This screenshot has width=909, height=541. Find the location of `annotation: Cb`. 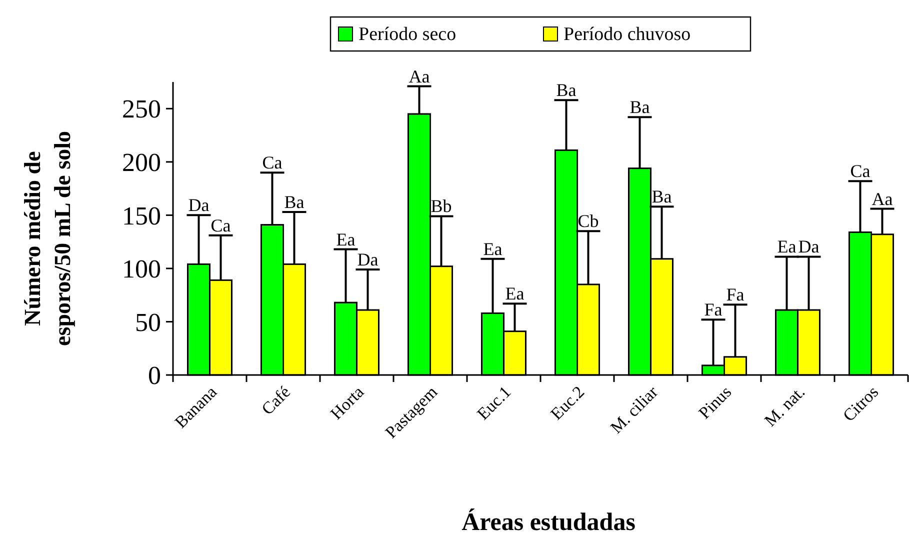

annotation: Cb is located at coordinates (588, 221).